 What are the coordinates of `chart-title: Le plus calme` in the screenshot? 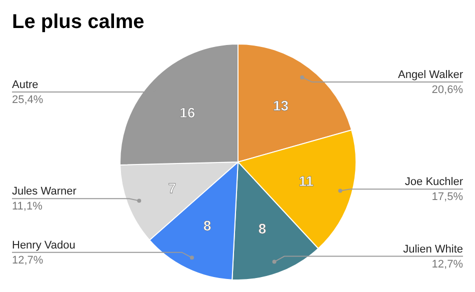 It's located at (78, 22).